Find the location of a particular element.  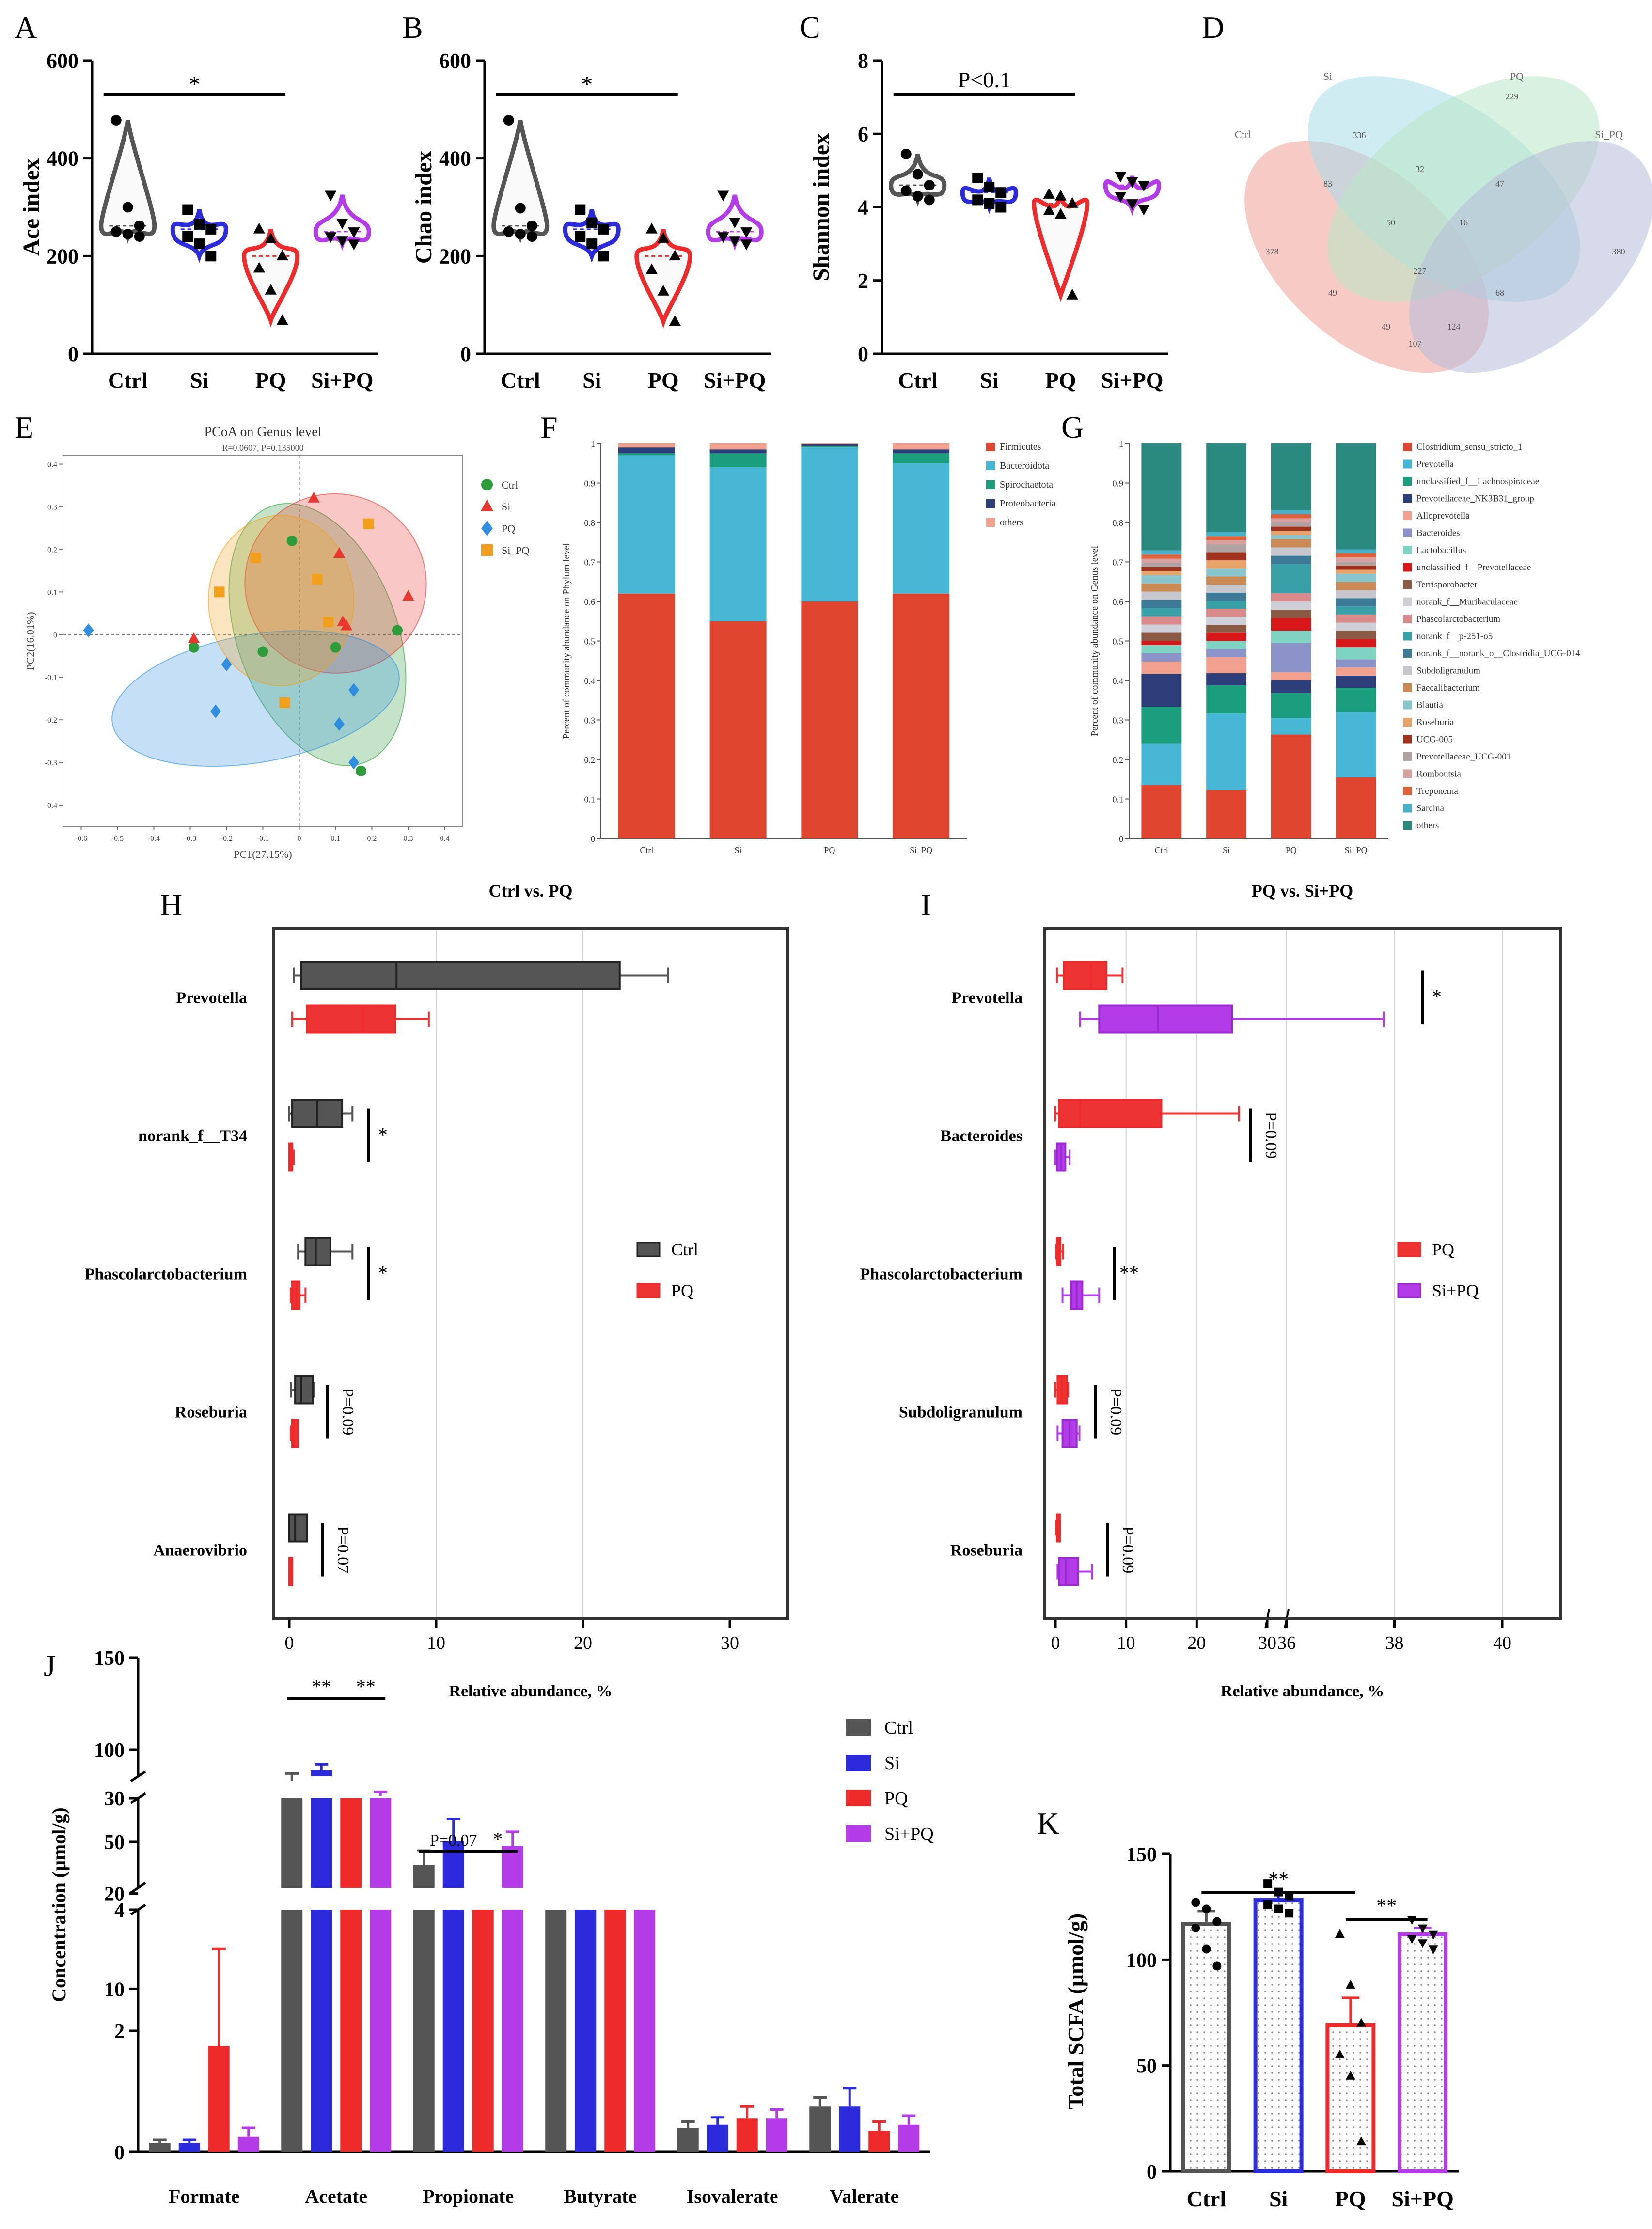

scatter-point-si_pq is located at coordinates (318, 579).